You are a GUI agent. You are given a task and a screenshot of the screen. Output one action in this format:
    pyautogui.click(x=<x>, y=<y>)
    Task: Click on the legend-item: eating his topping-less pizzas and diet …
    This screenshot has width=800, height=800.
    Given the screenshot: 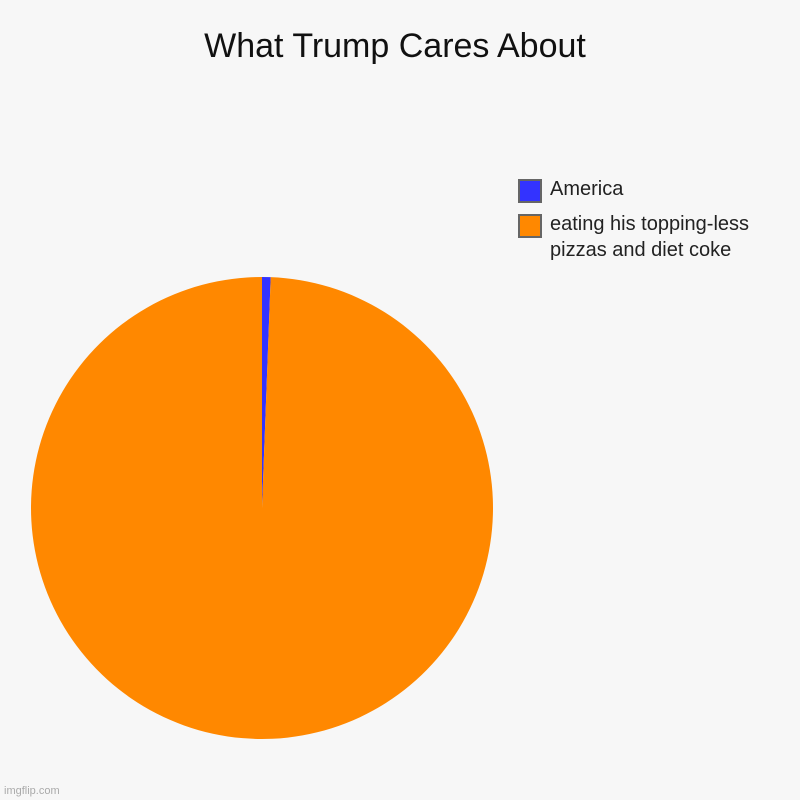 What is the action you would take?
    pyautogui.click(x=653, y=238)
    